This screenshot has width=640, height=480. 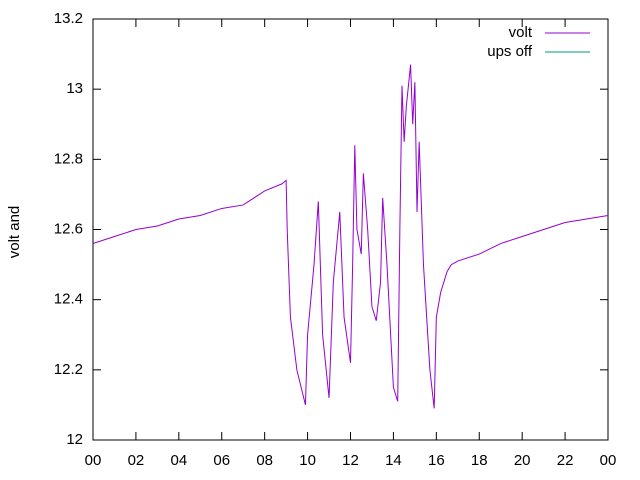 I want to click on x-tick-label: 06, so click(x=221, y=460).